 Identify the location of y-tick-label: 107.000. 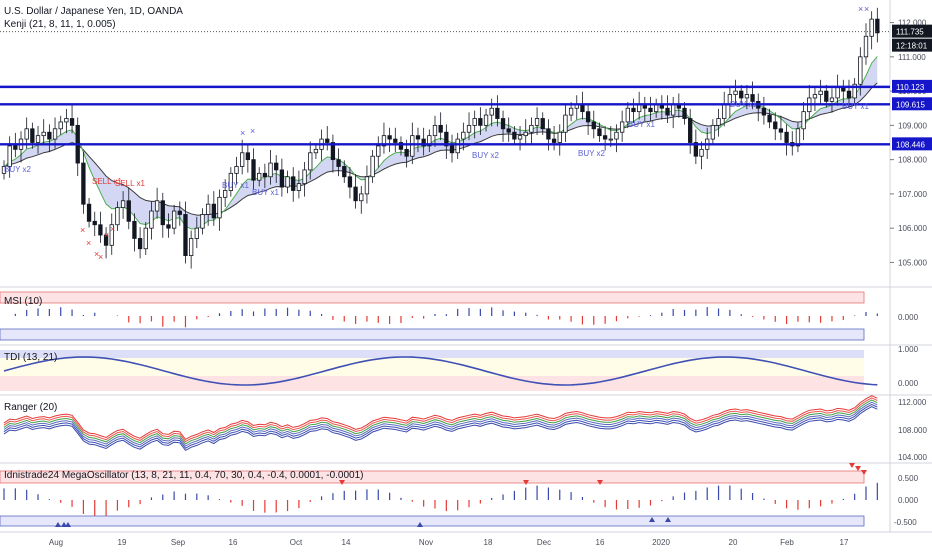
(912, 194).